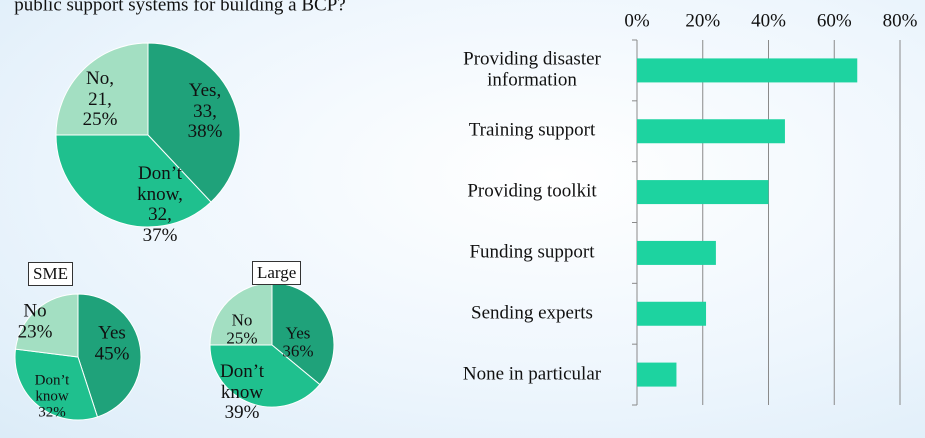 This screenshot has width=925, height=438. Describe the element at coordinates (532, 313) in the screenshot. I see `y-tick-label: Sending experts` at that location.